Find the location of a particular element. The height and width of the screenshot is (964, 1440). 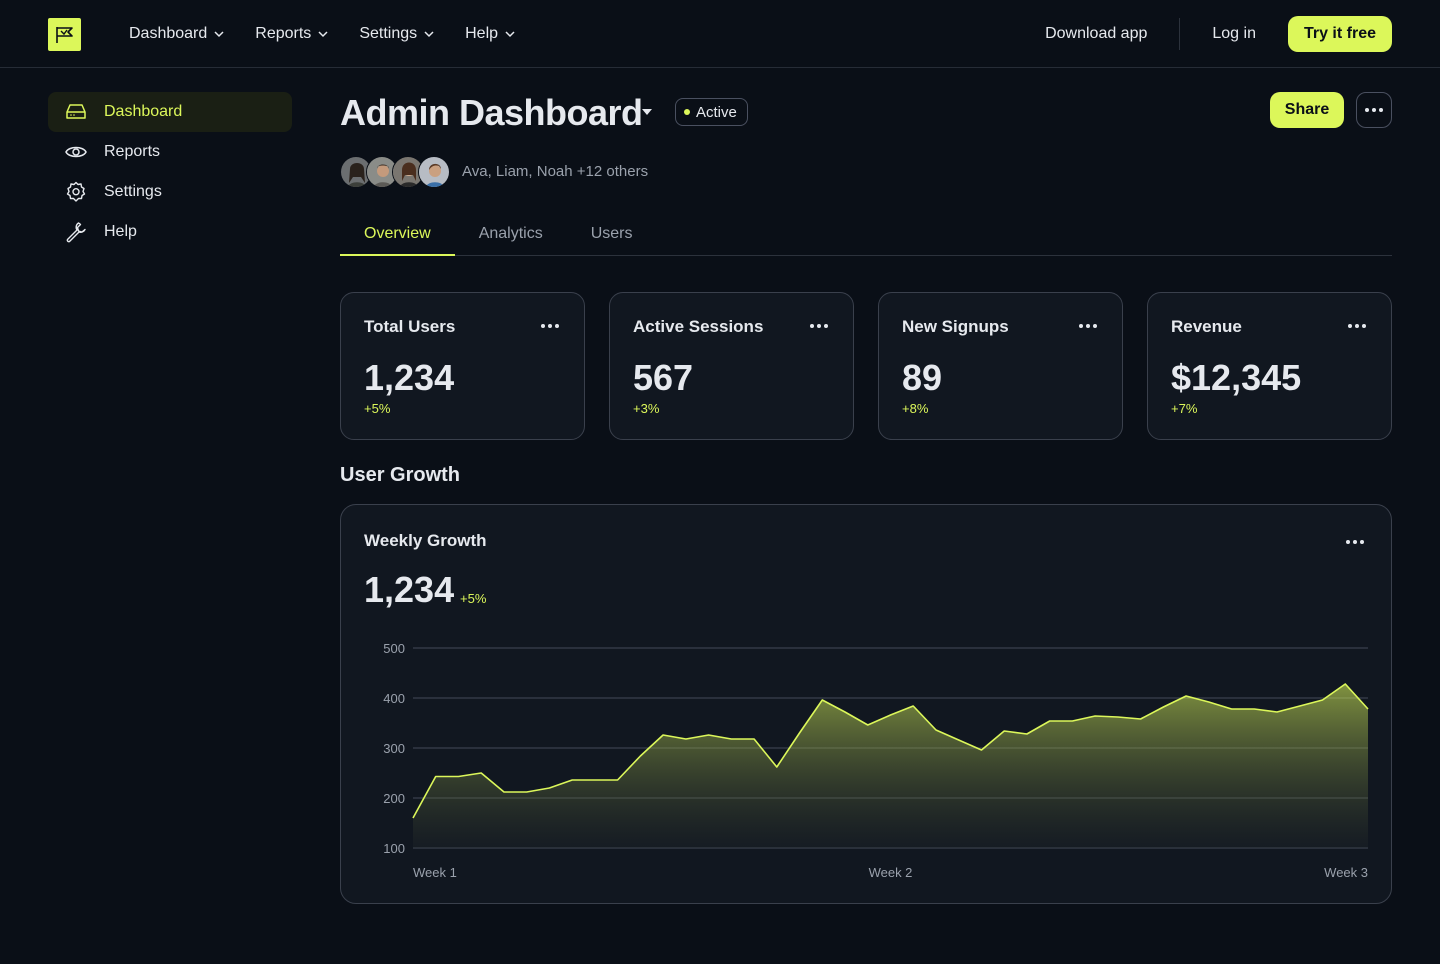

stat-value: 567 is located at coordinates (663, 377).